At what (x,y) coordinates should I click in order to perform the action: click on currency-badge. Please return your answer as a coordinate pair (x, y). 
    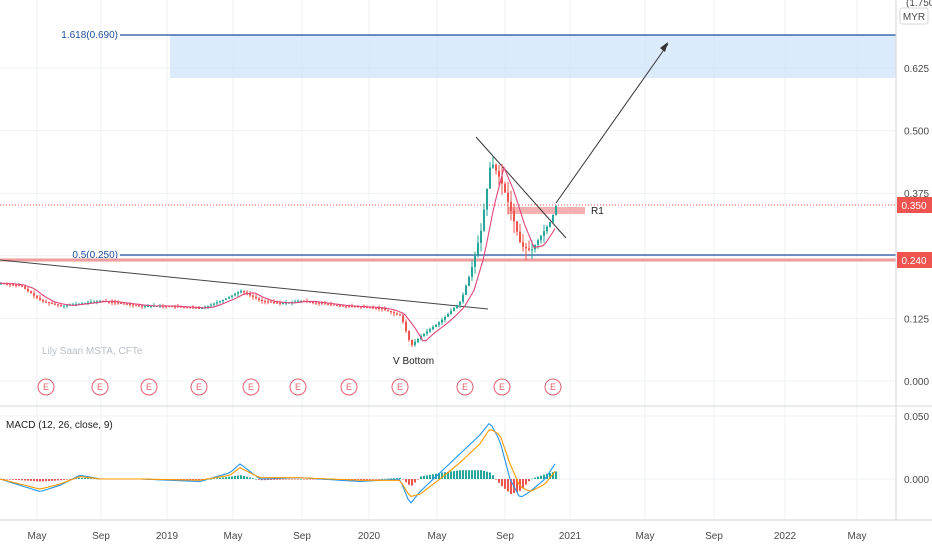
    Looking at the image, I should click on (914, 16).